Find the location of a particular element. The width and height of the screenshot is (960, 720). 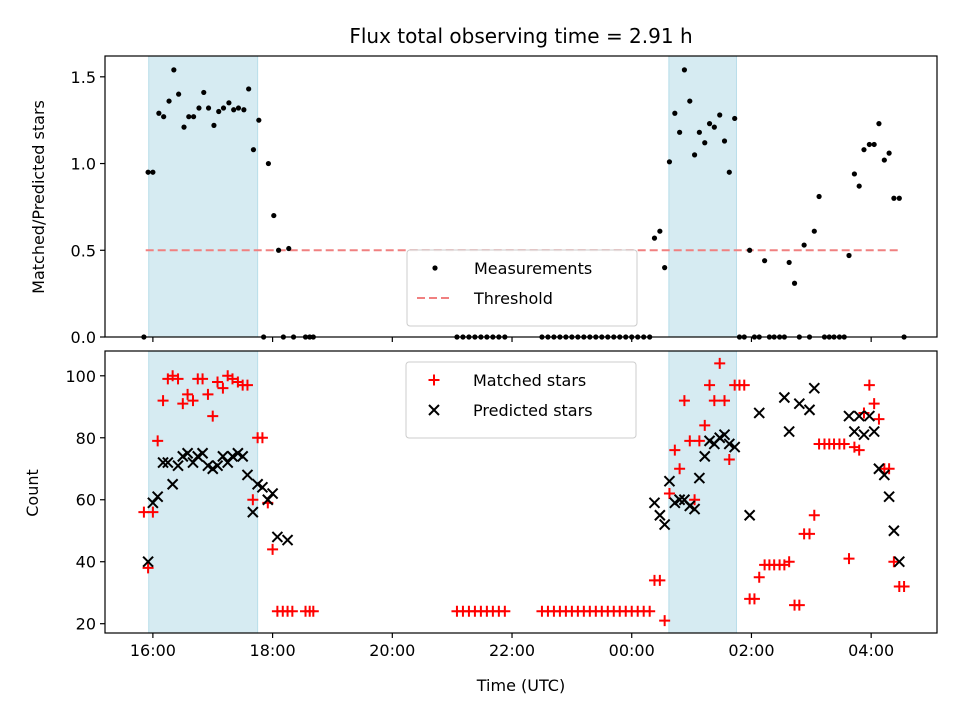

legend-box is located at coordinates (521, 400).